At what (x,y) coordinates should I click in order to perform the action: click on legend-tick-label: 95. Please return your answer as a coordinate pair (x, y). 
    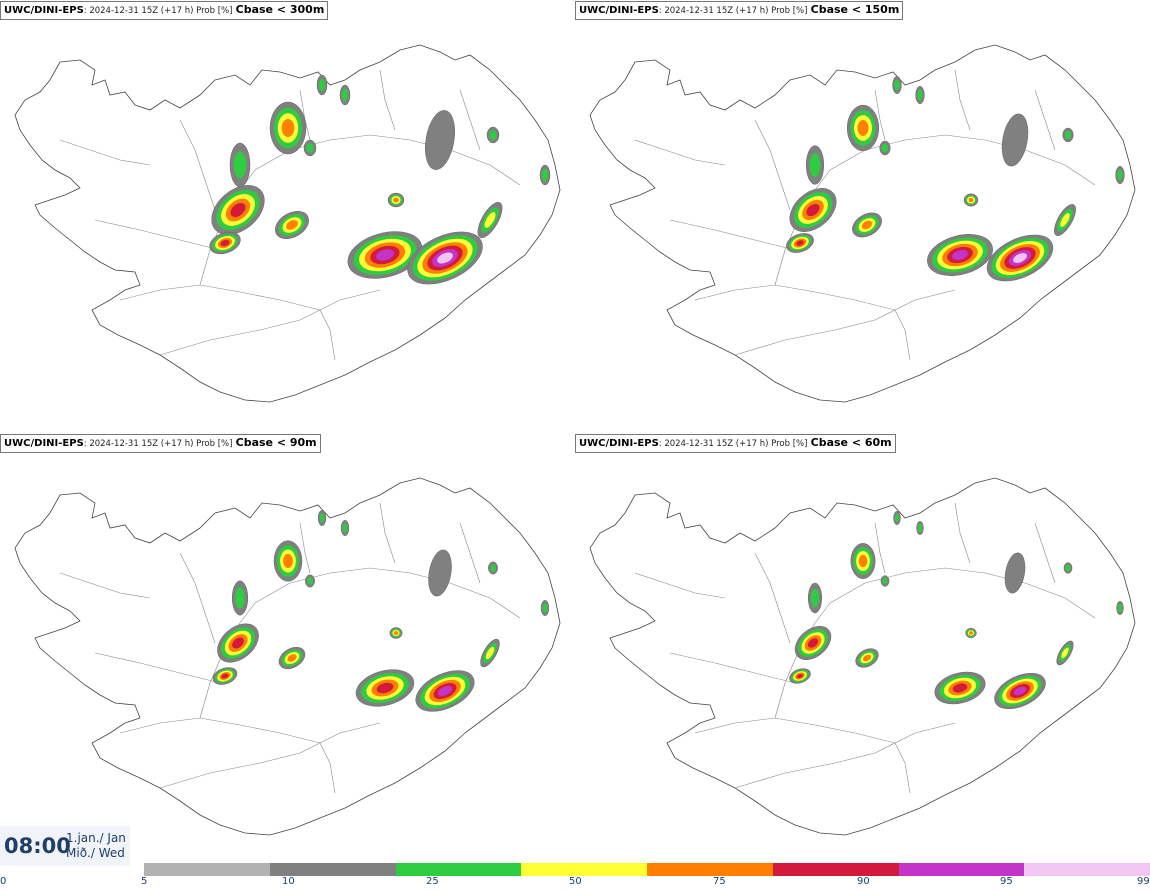
    Looking at the image, I should click on (1006, 881).